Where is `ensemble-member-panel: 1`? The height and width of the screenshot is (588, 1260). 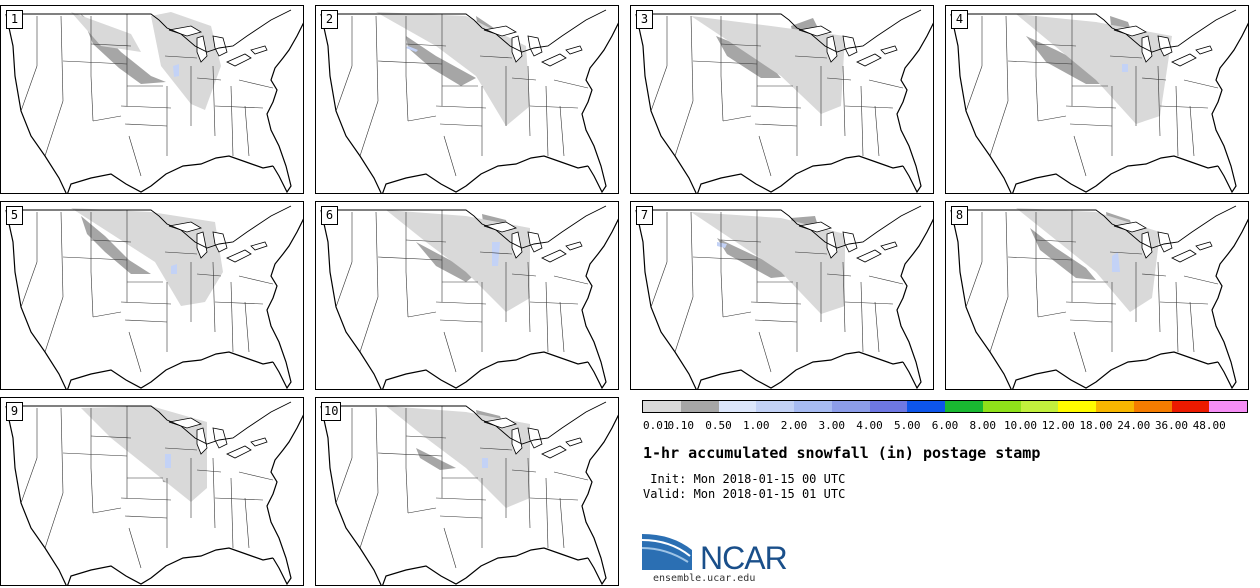 ensemble-member-panel: 1 is located at coordinates (152, 99).